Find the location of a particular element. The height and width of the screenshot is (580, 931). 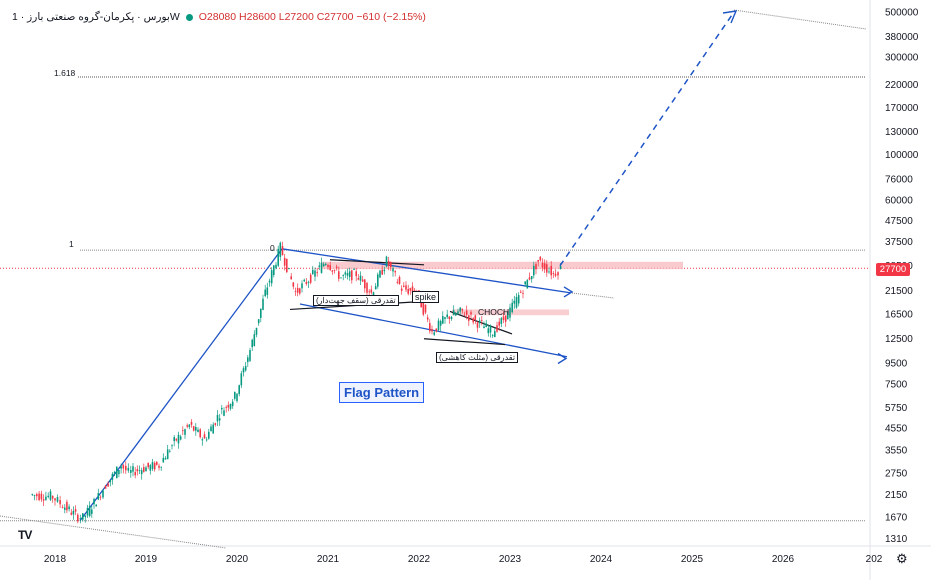

ohlc-close: C27700 is located at coordinates (335, 17).